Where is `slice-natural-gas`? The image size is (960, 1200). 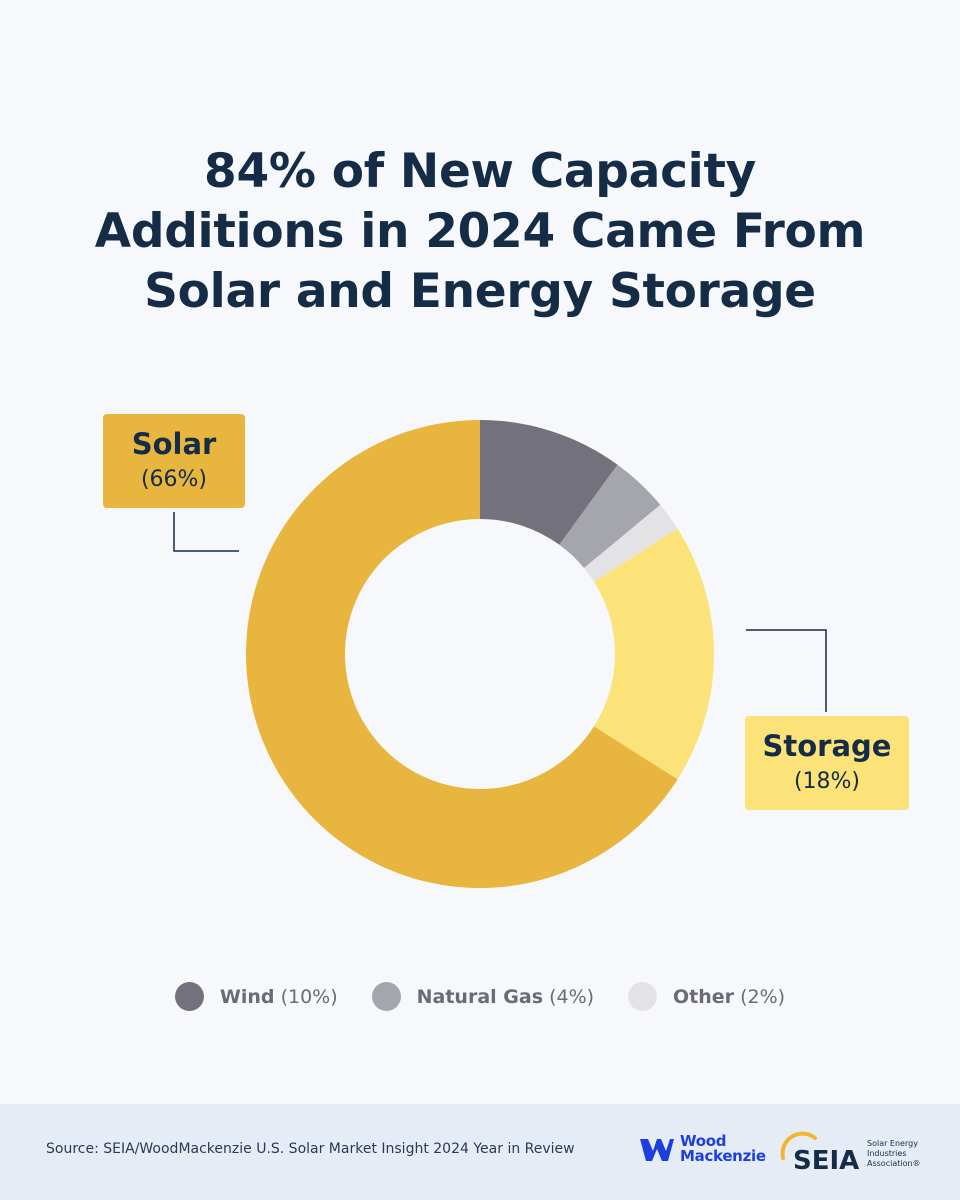 slice-natural-gas is located at coordinates (610, 516).